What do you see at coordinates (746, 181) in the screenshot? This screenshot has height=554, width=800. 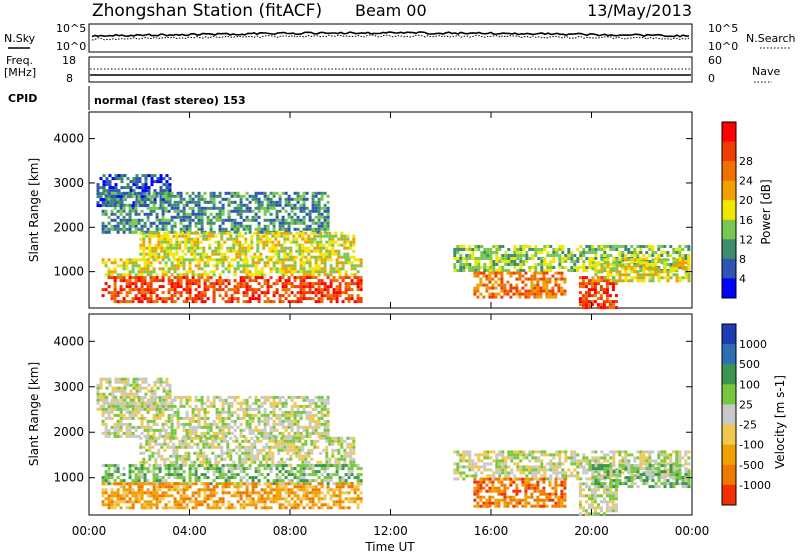 I see `colorbar-tick-label: 24` at bounding box center [746, 181].